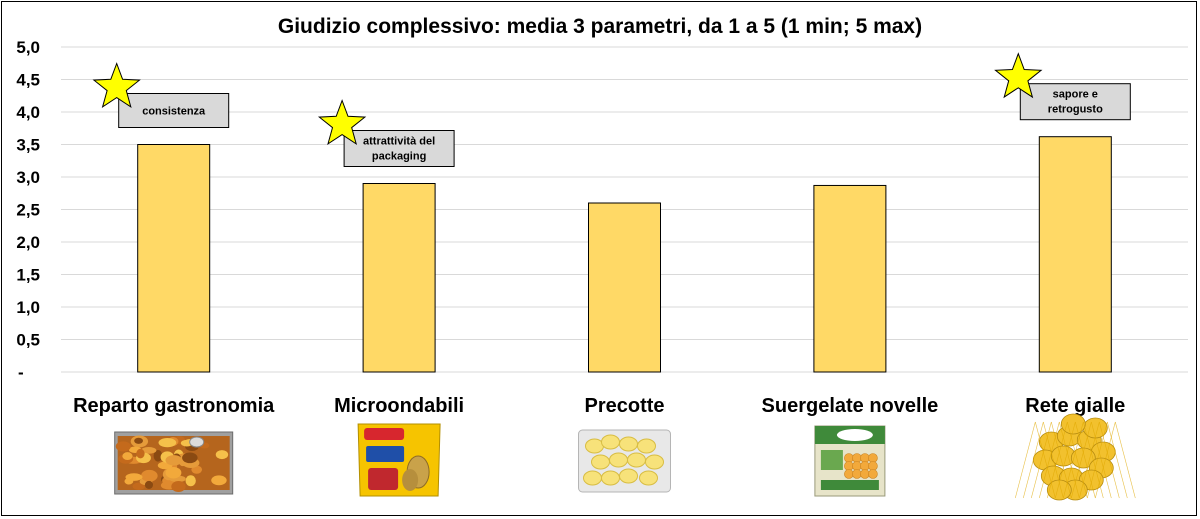 The width and height of the screenshot is (1200, 519). Describe the element at coordinates (850, 461) in the screenshot. I see `frozen-potato-box-image` at that location.